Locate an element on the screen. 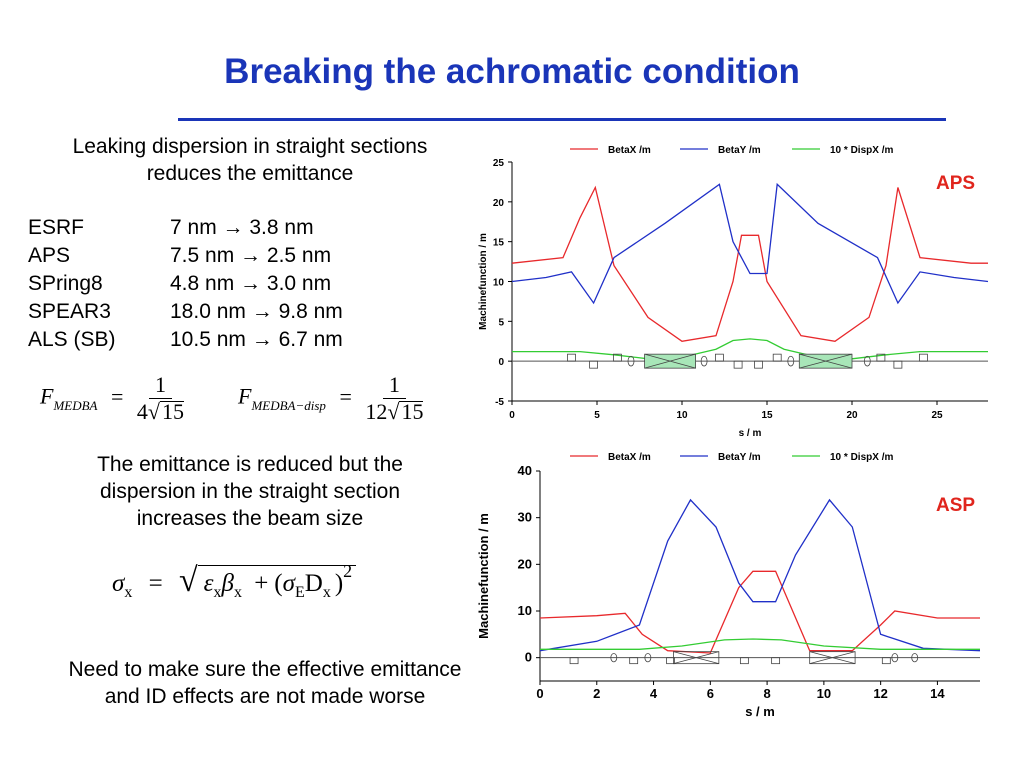  ring-row: APS 7.5 nm → 2.5 nm is located at coordinates (185, 256).